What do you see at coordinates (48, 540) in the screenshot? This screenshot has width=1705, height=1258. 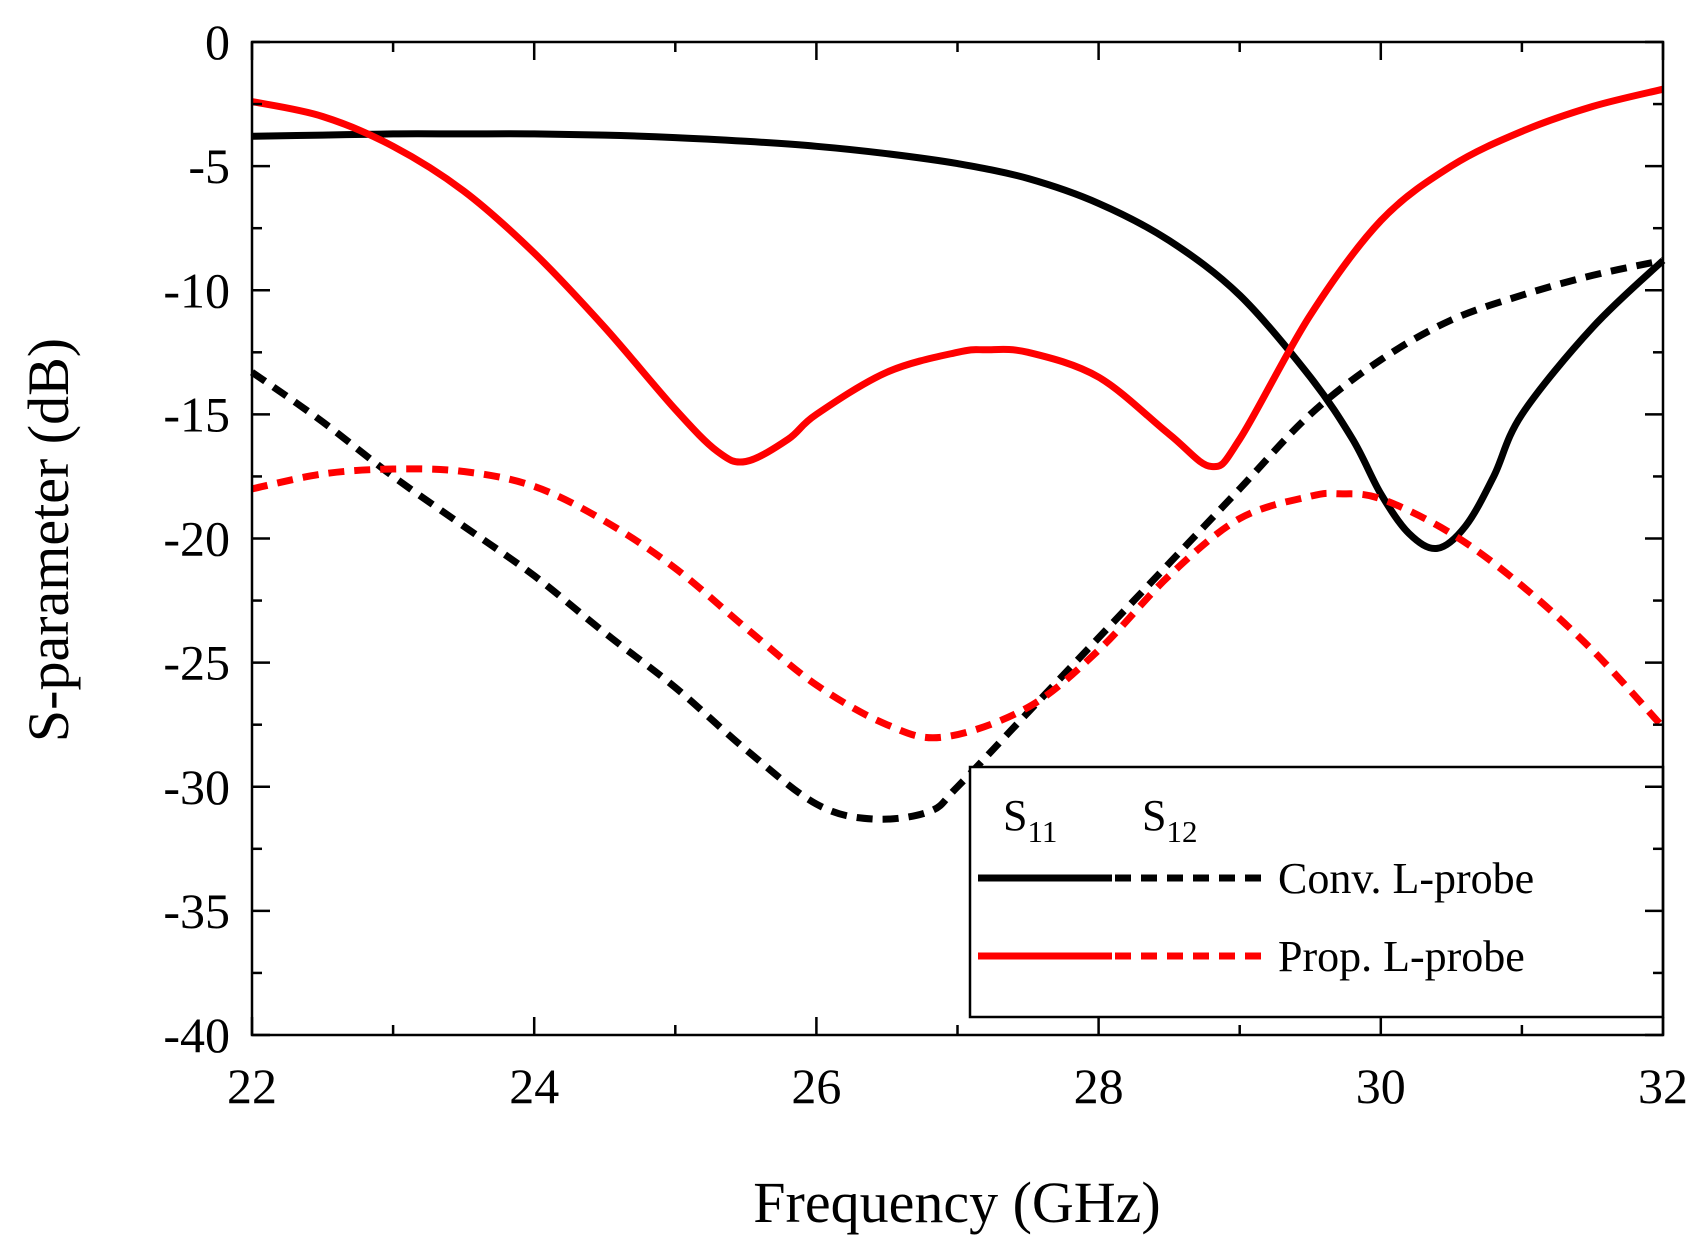 I see `y-axis-title: S-parameter (dB)` at bounding box center [48, 540].